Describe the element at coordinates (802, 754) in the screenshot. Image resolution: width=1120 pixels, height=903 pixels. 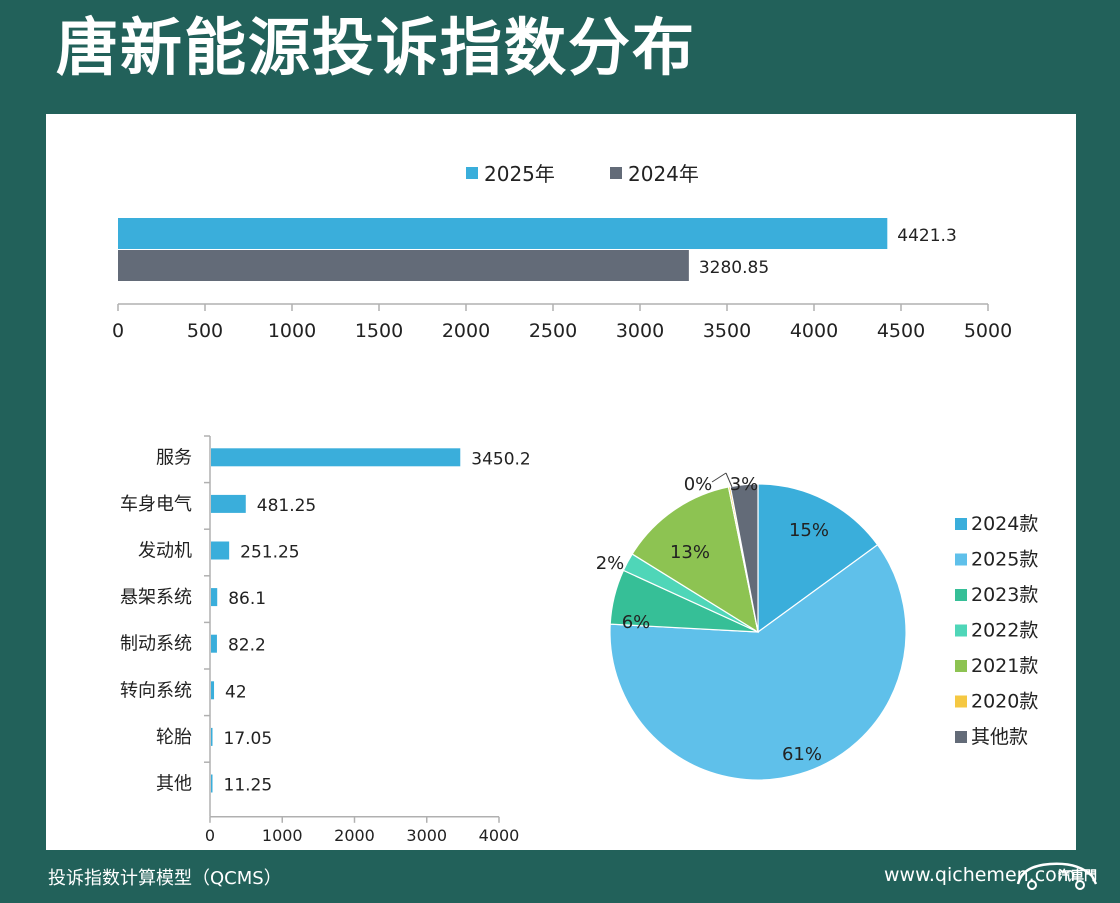
I see `pie-label-1: 61%` at that location.